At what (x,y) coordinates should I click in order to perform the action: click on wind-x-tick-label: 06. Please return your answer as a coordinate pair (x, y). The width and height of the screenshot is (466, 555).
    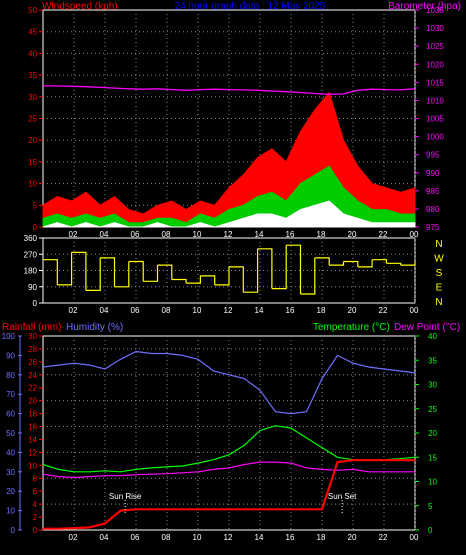
    Looking at the image, I should click on (135, 234).